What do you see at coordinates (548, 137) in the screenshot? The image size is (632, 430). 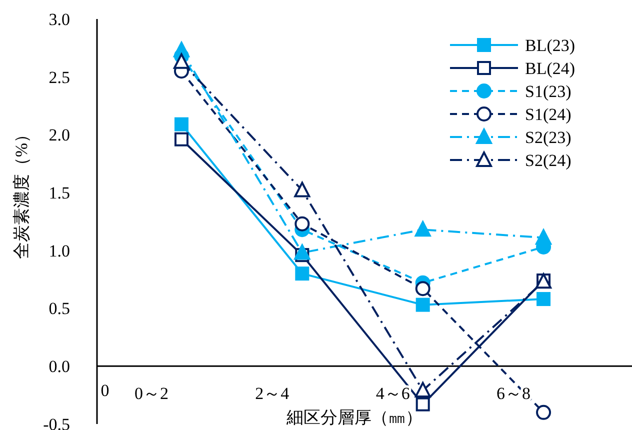 I see `legend-label: S2(23)` at bounding box center [548, 137].